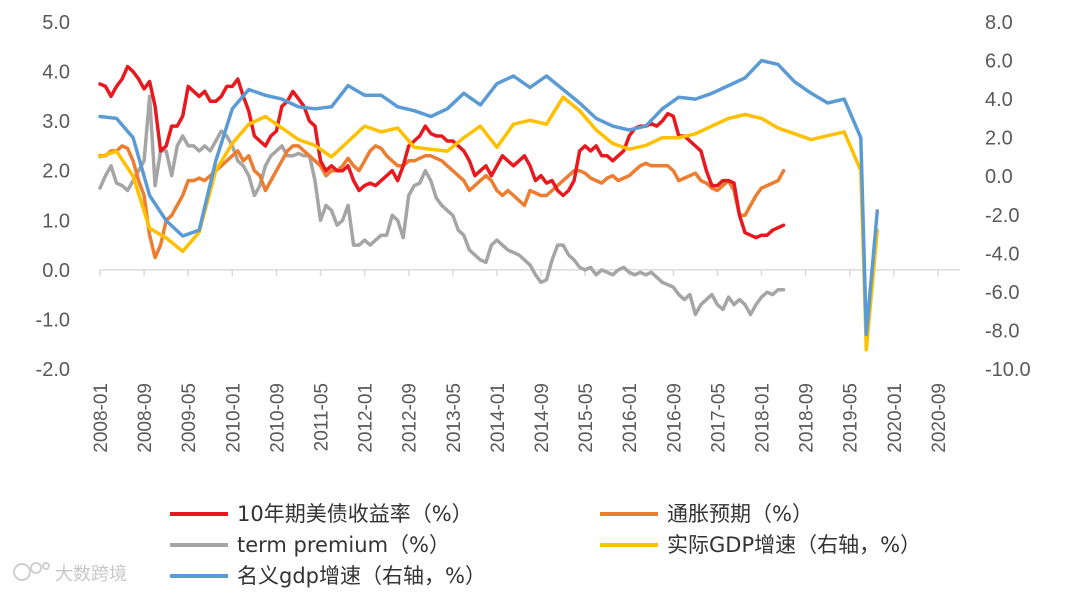 This screenshot has height=593, width=1080. What do you see at coordinates (999, 100) in the screenshot?
I see `y-right-tick-label: 4.0` at bounding box center [999, 100].